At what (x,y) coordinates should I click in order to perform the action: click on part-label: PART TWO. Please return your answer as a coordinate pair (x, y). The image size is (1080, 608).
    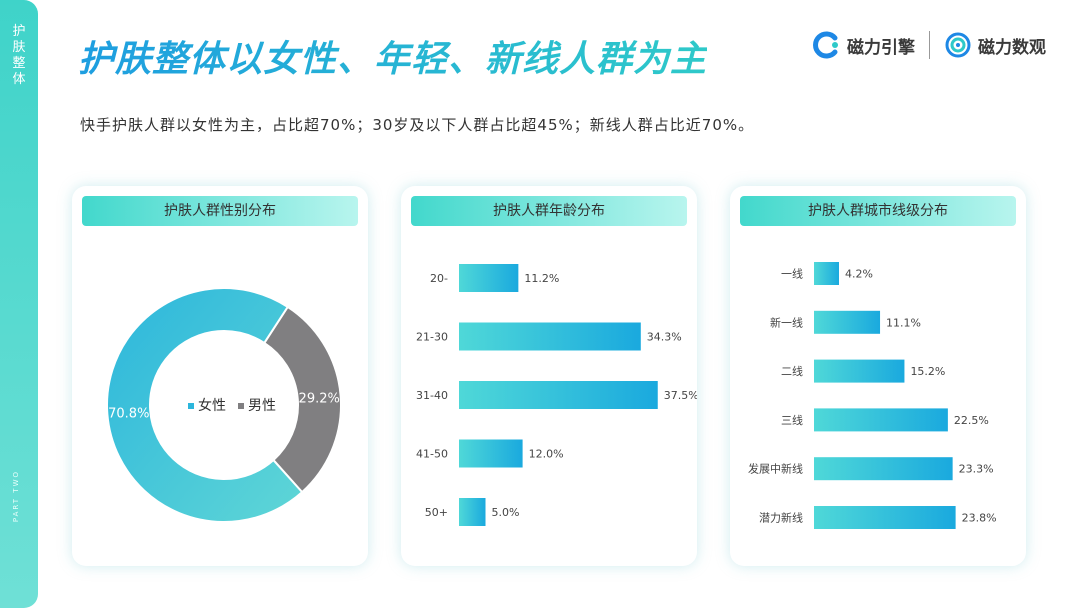
    Looking at the image, I should click on (16, 496).